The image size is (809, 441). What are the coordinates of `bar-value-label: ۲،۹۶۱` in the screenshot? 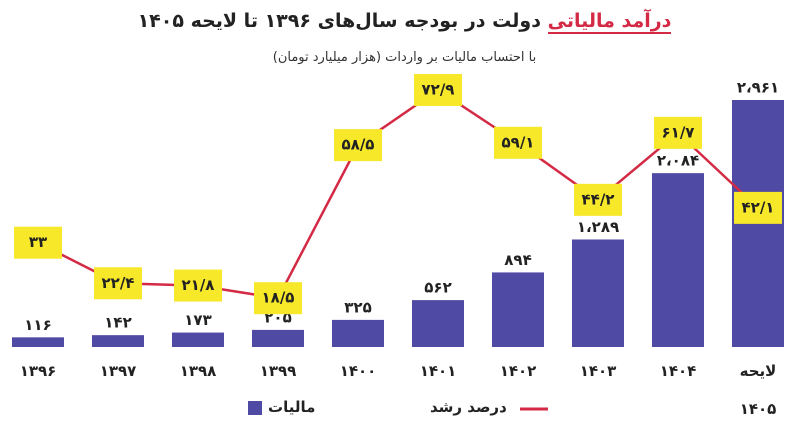 It's located at (758, 88).